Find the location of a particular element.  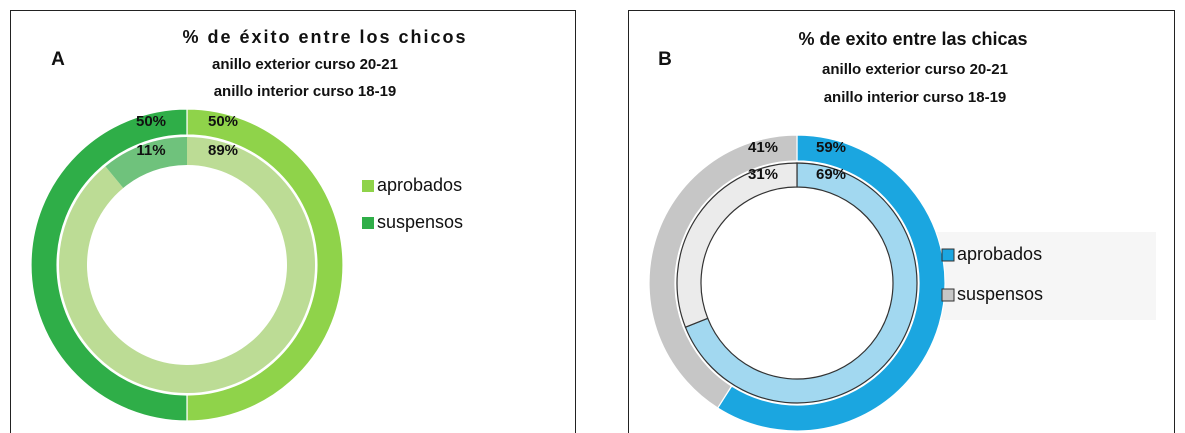

value-label: 59% is located at coordinates (831, 147).